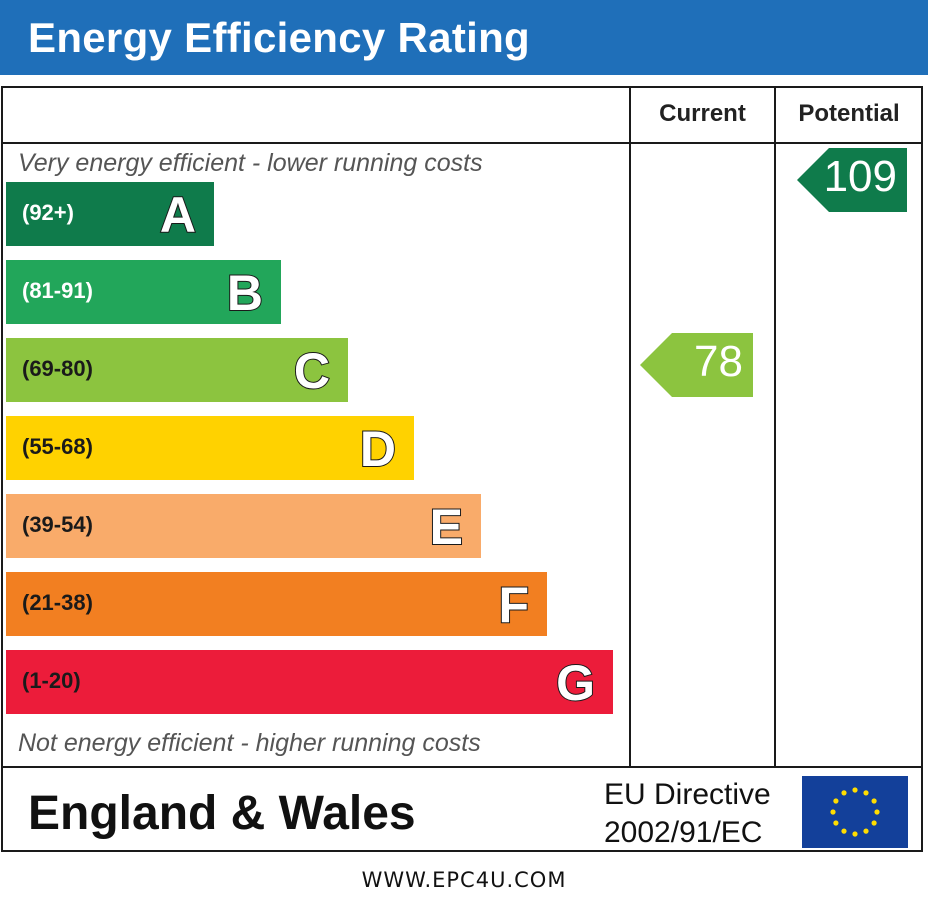 The image size is (928, 900). Describe the element at coordinates (279, 37) in the screenshot. I see `chart-title: Energy Efficiency Rating` at that location.